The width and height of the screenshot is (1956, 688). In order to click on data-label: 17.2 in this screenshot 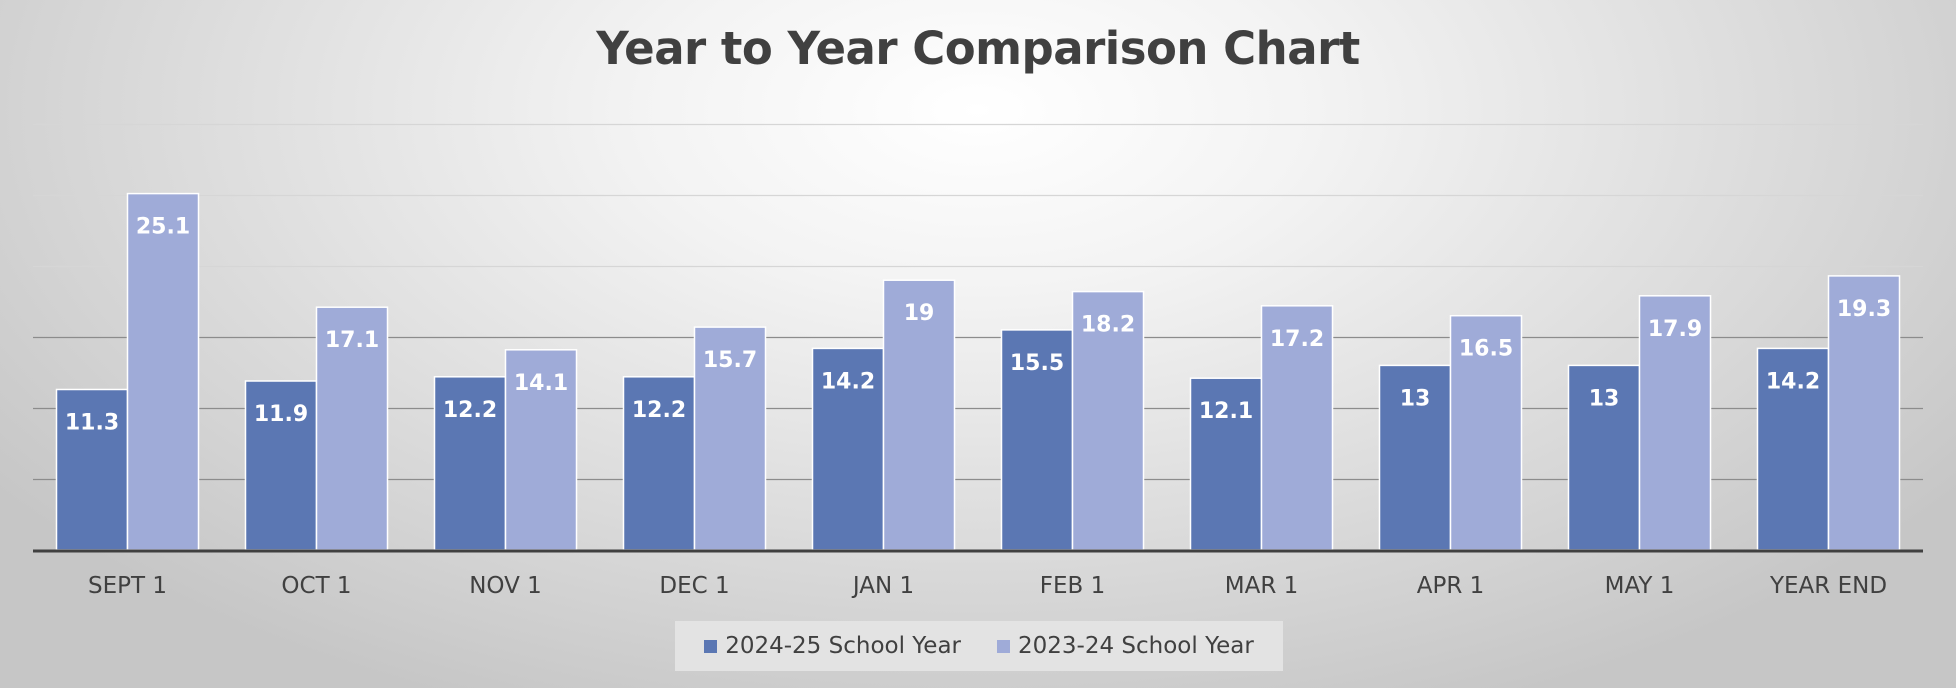, I will do `click(1297, 339)`.